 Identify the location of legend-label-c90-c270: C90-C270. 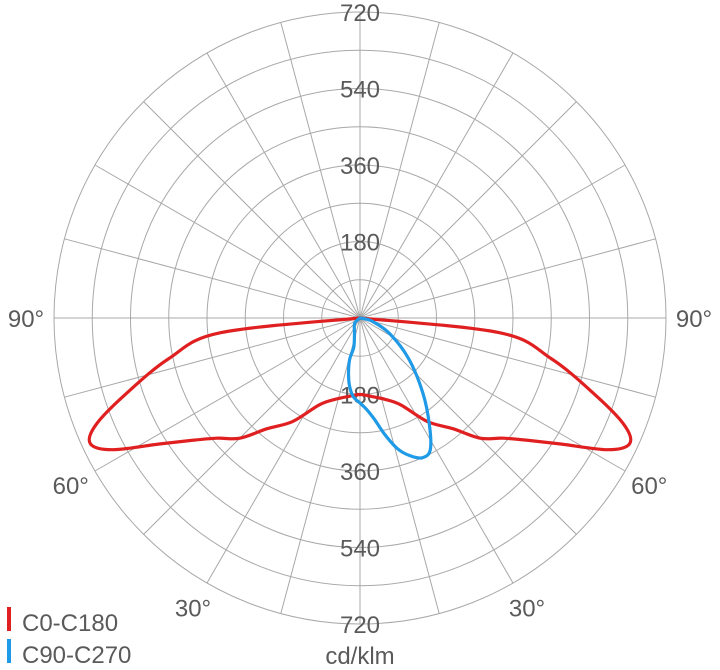
(76, 655).